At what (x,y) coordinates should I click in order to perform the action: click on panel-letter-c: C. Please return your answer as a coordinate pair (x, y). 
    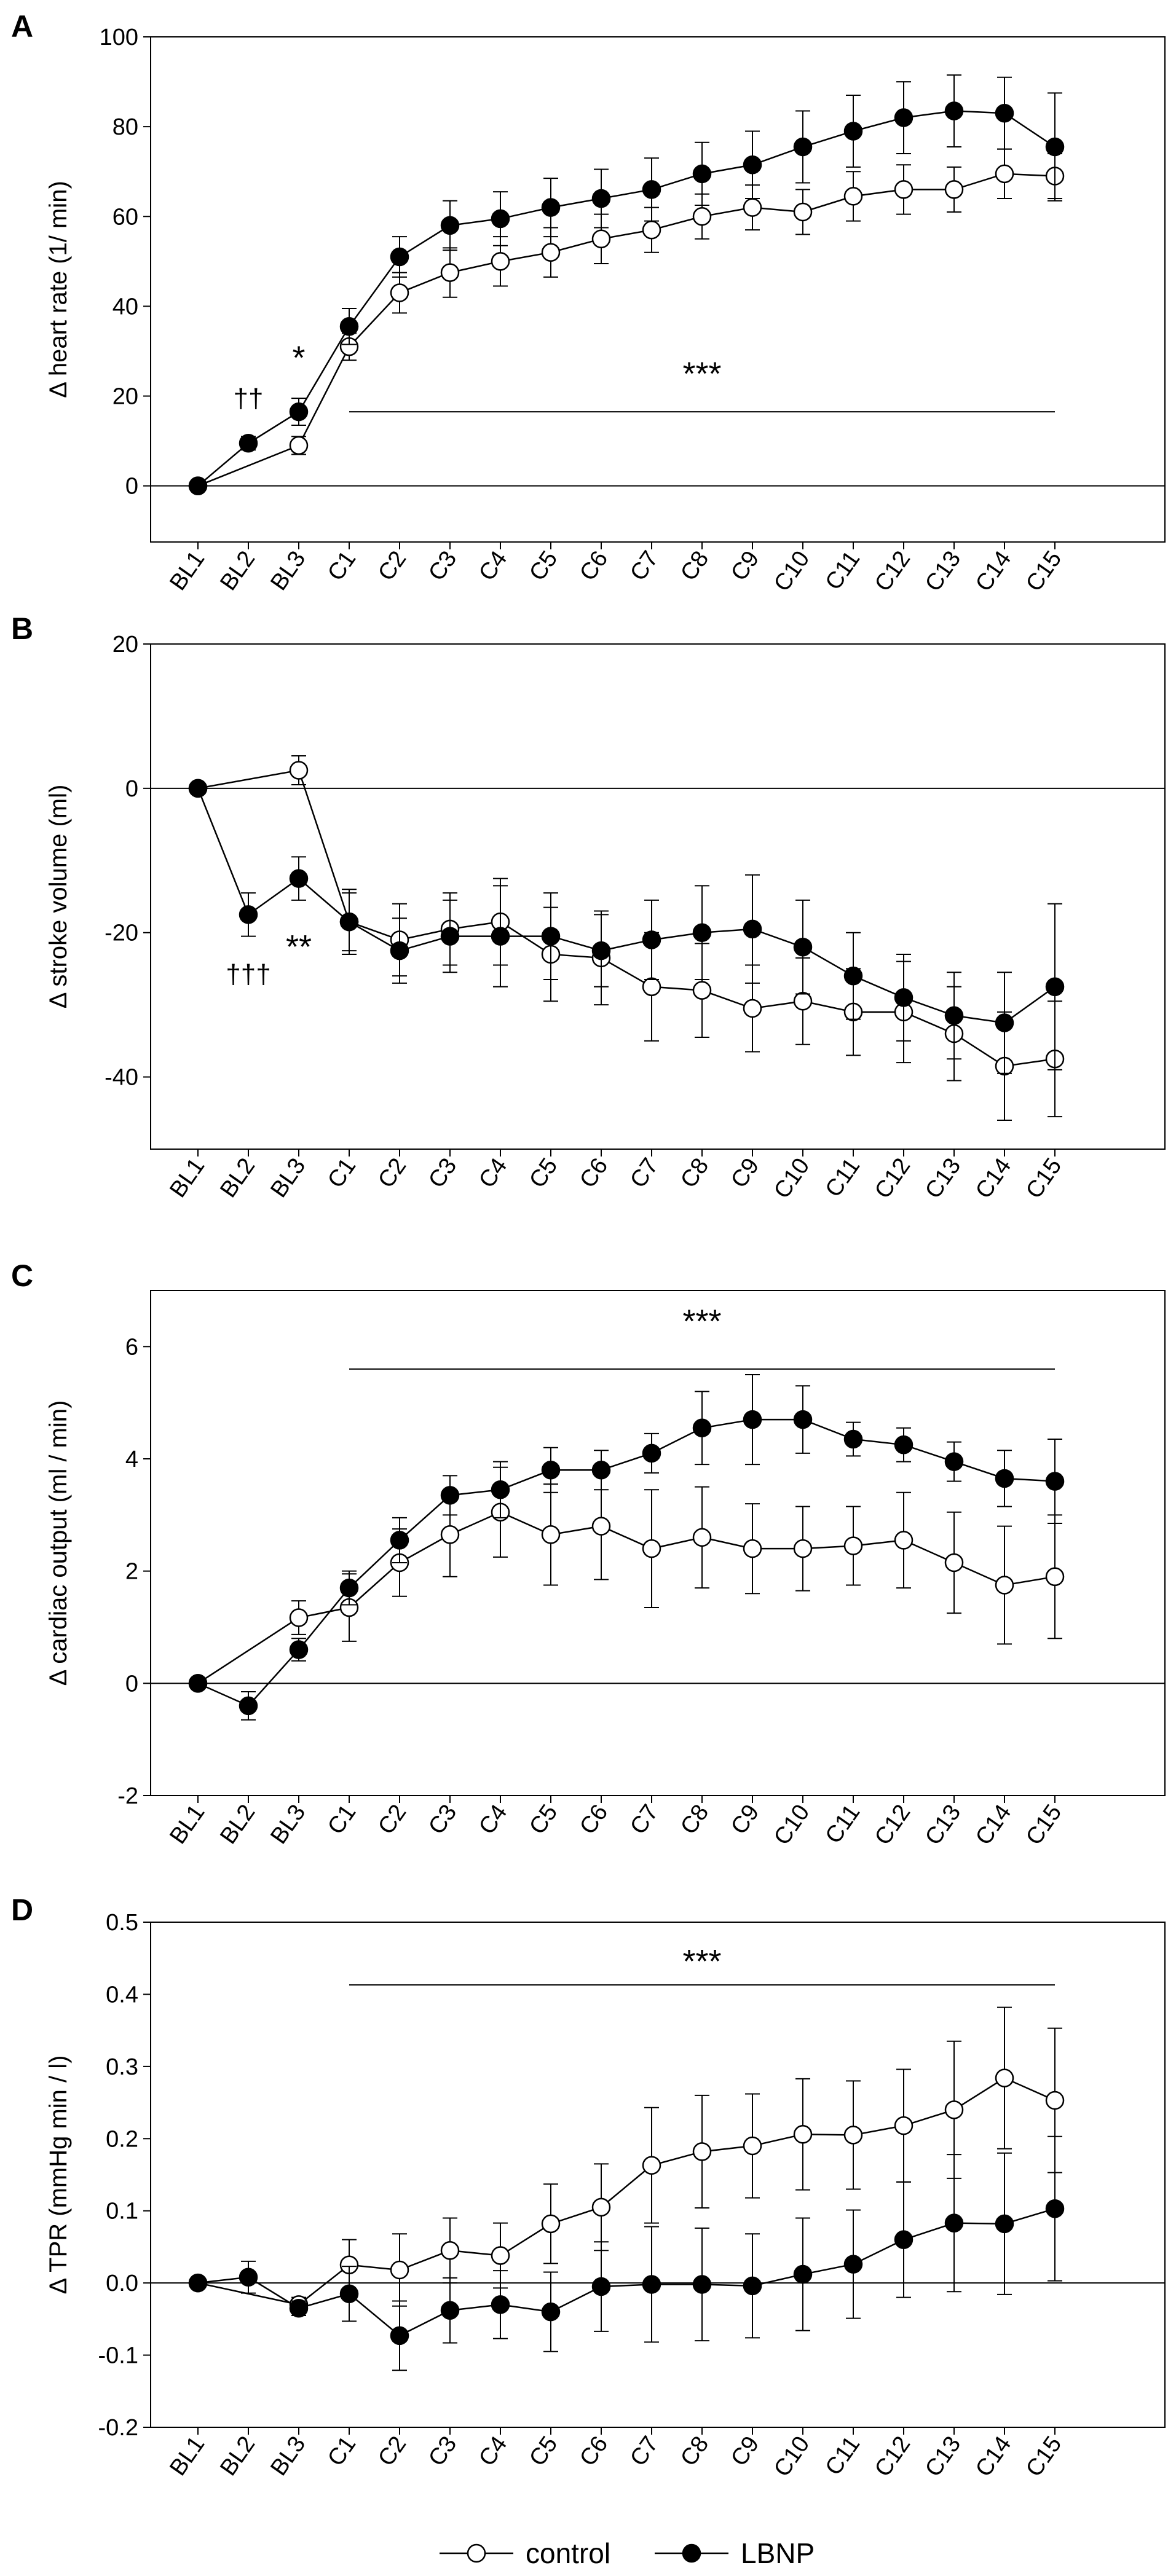
    Looking at the image, I should click on (22, 1276).